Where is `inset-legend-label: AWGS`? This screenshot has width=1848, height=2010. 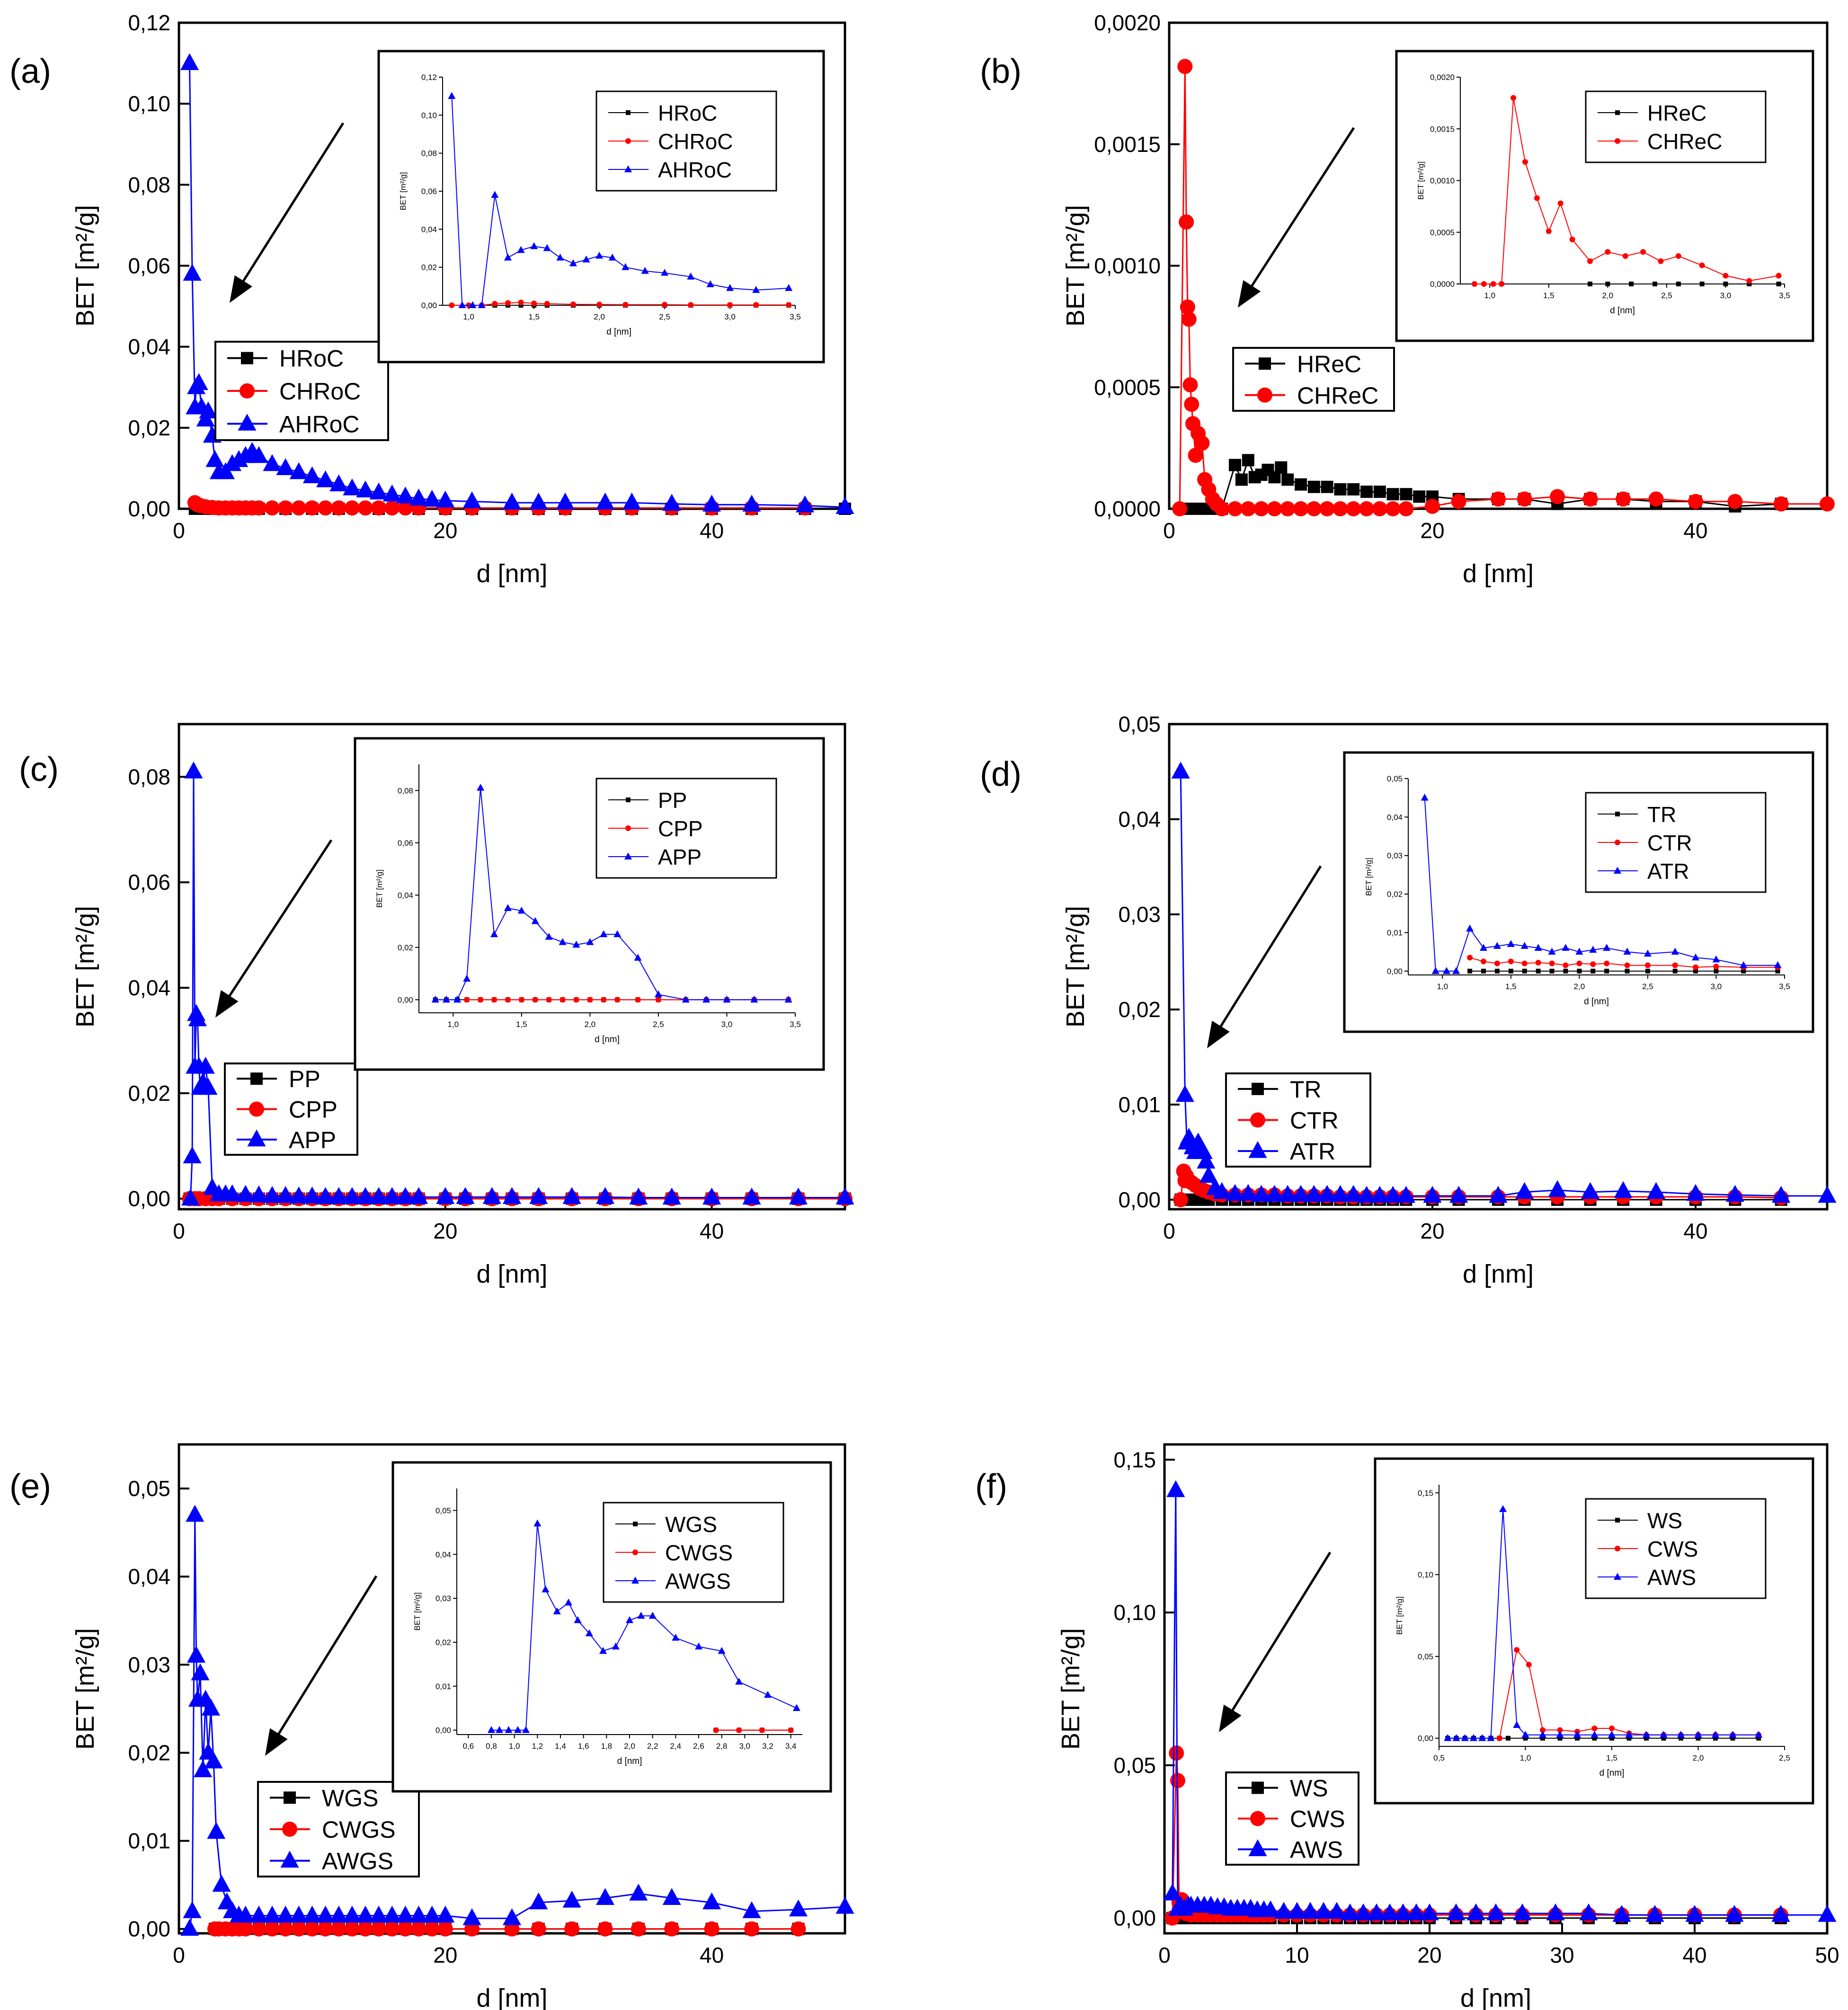 inset-legend-label: AWGS is located at coordinates (698, 1581).